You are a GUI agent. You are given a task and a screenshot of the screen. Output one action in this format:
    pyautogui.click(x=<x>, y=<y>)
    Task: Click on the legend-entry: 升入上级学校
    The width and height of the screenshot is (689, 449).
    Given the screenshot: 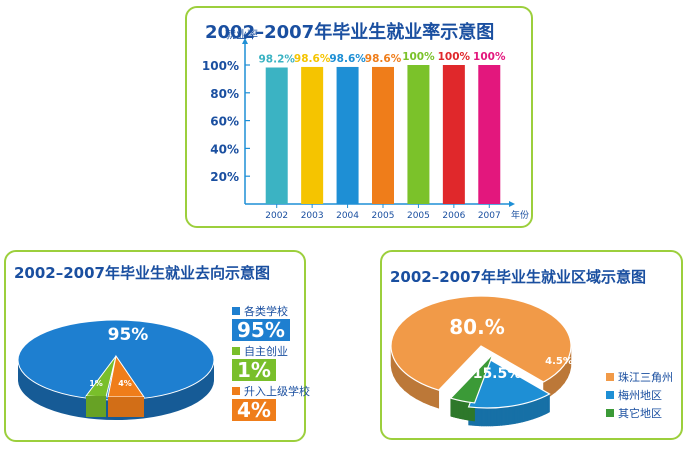 What is the action you would take?
    pyautogui.click(x=271, y=391)
    